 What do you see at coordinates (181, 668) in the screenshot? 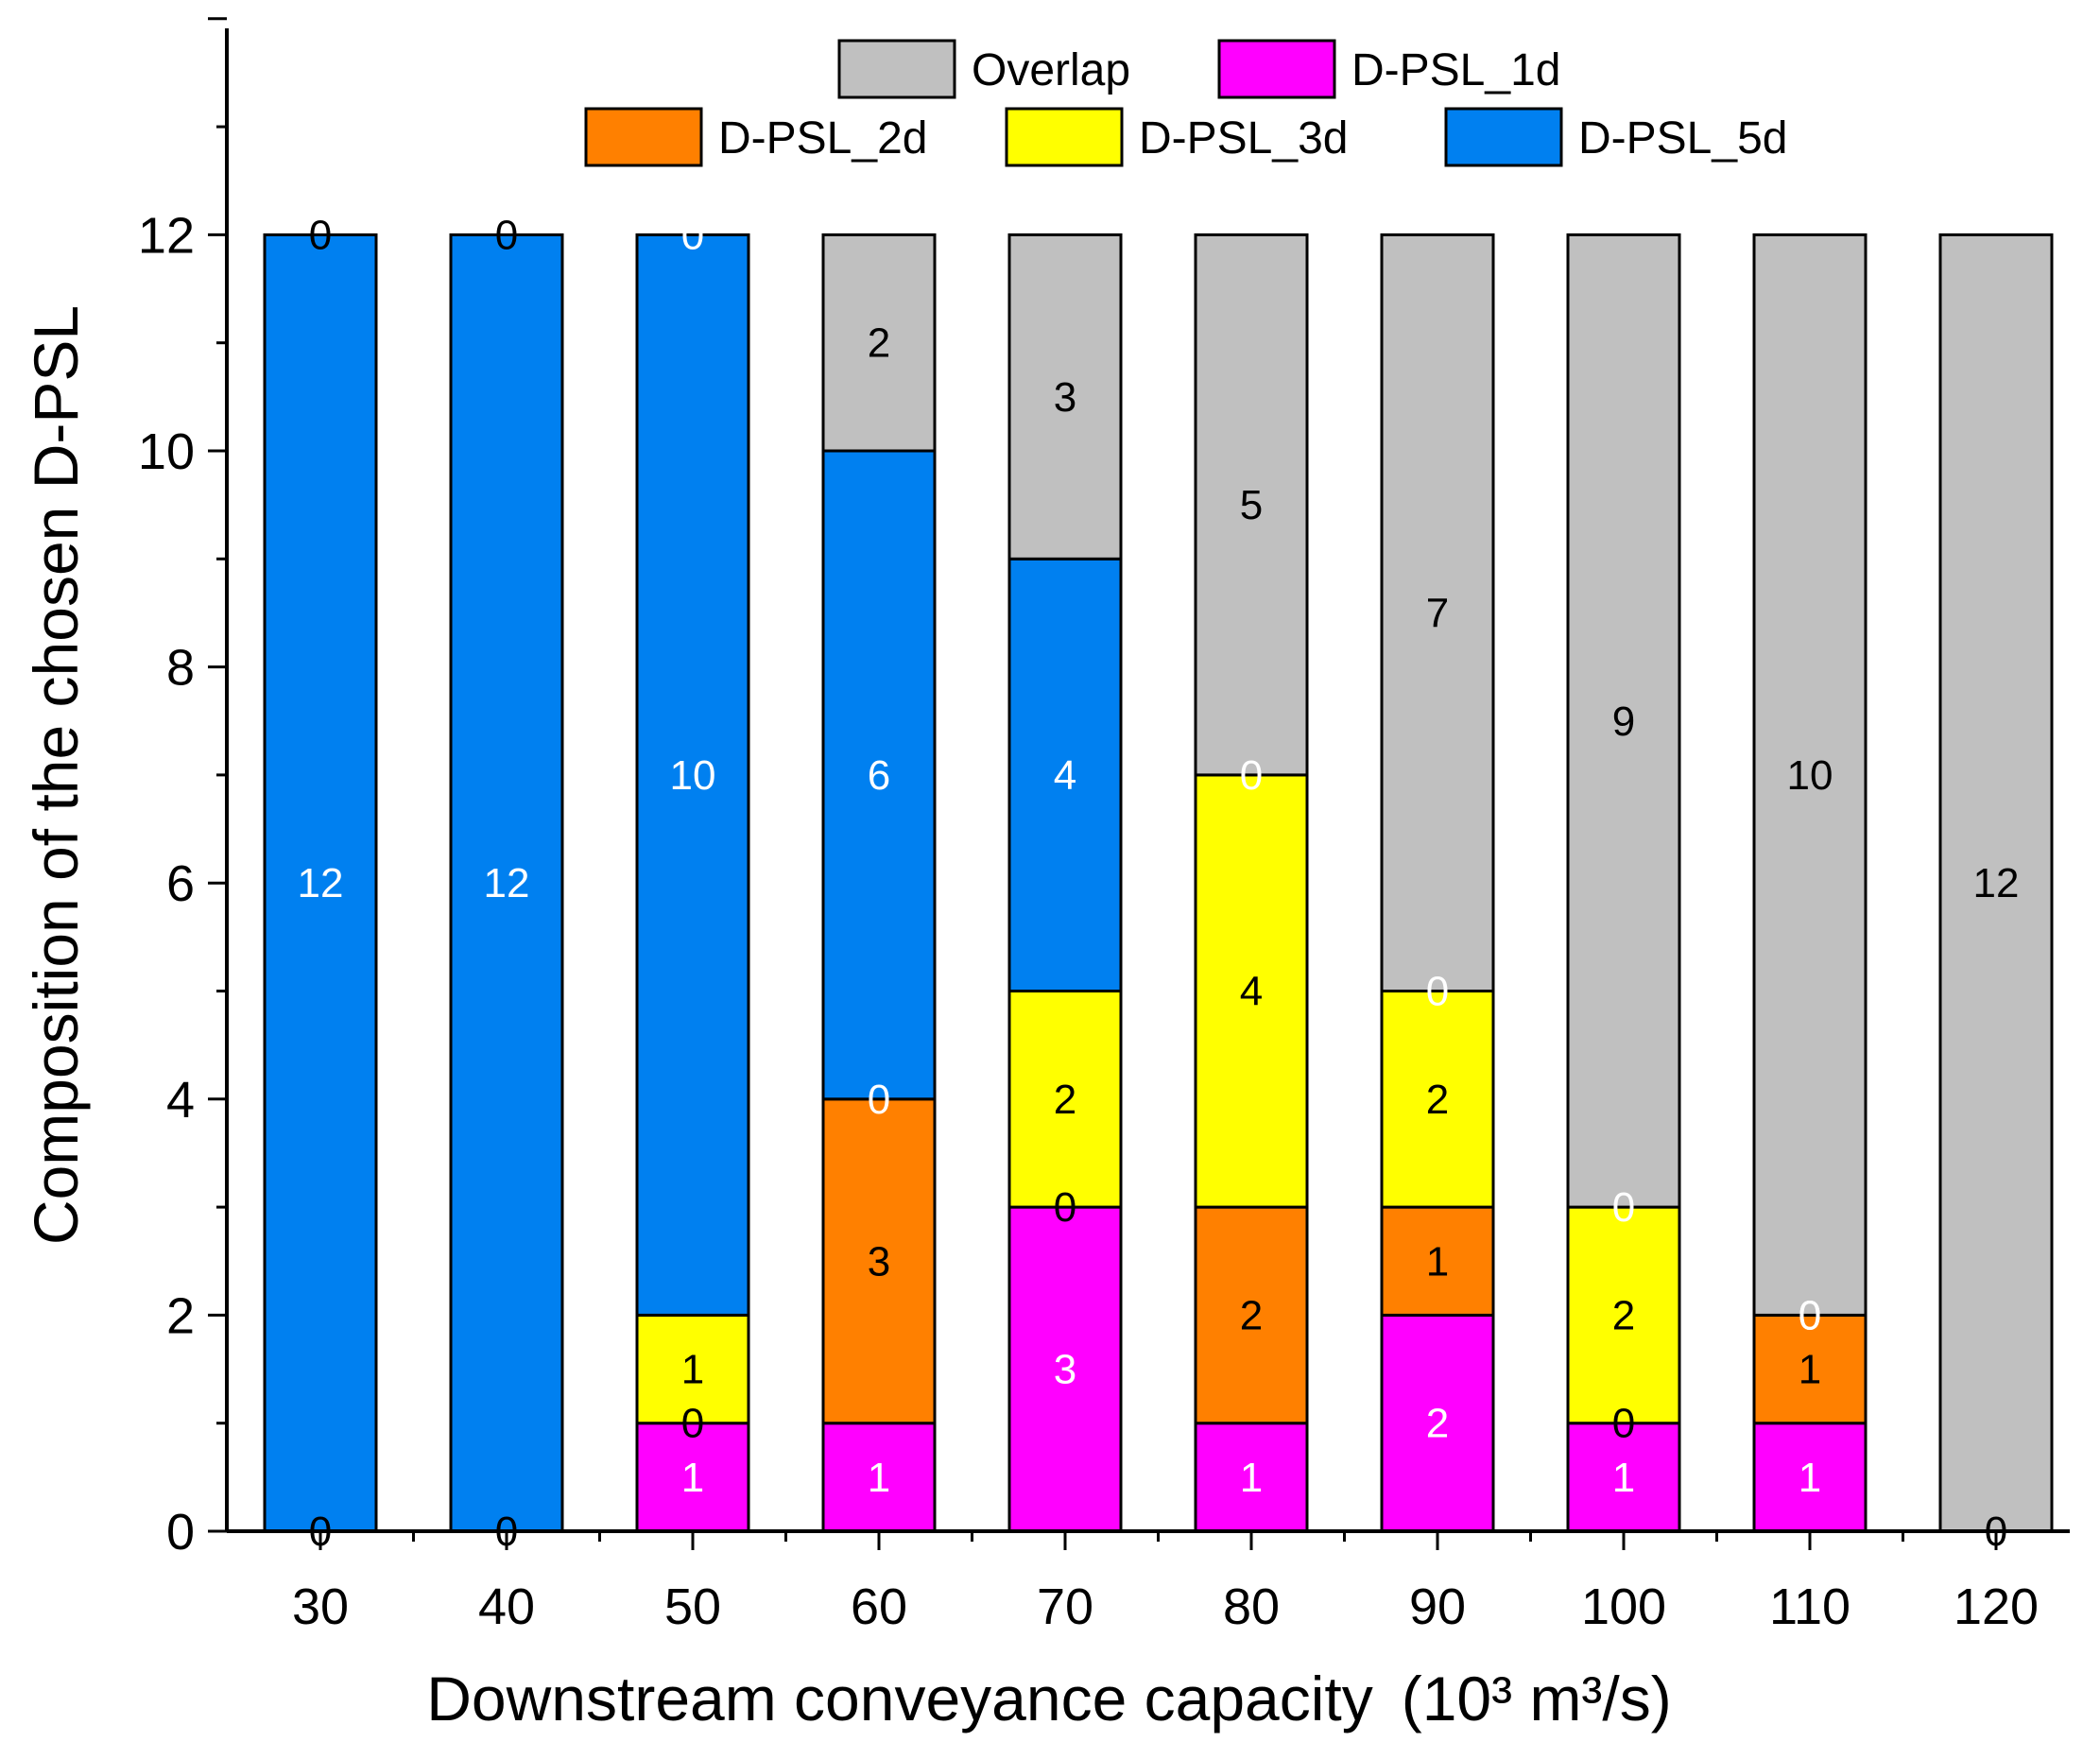
I see `y-tick-label-8: 8` at bounding box center [181, 668].